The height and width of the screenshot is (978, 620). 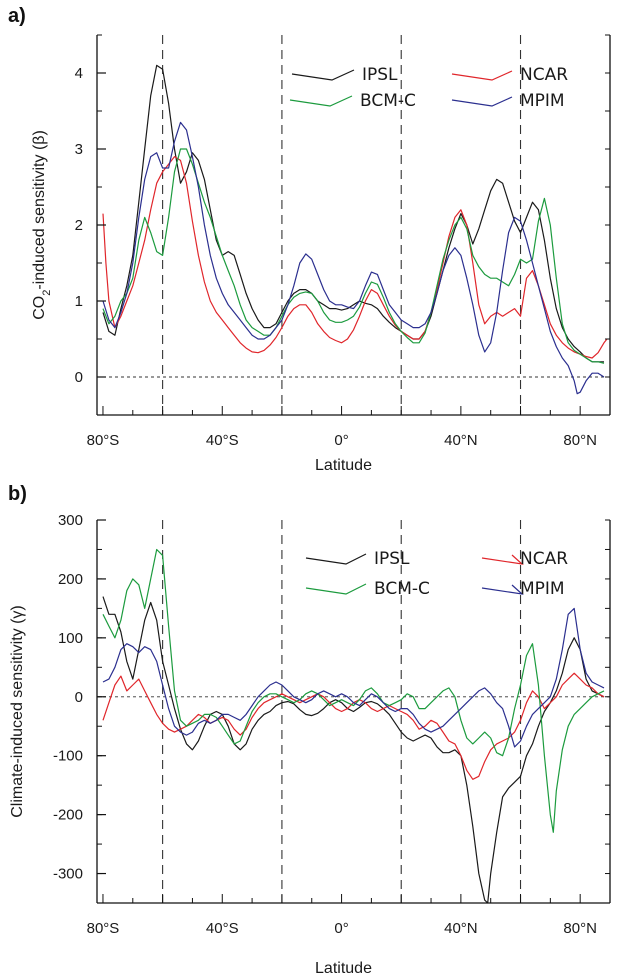 I want to click on panel-b-legend-label-ipsl: IPSL, so click(x=392, y=559).